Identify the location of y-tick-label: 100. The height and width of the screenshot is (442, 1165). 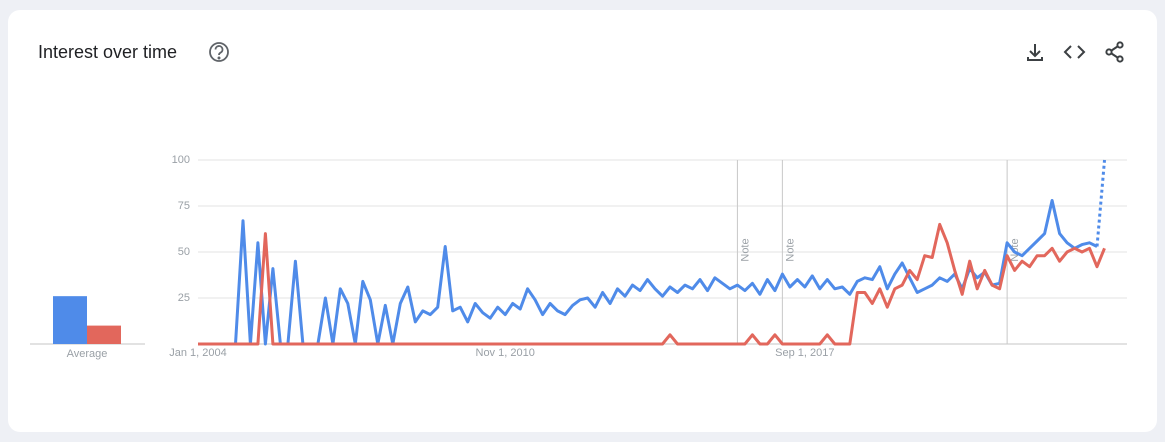
(181, 160).